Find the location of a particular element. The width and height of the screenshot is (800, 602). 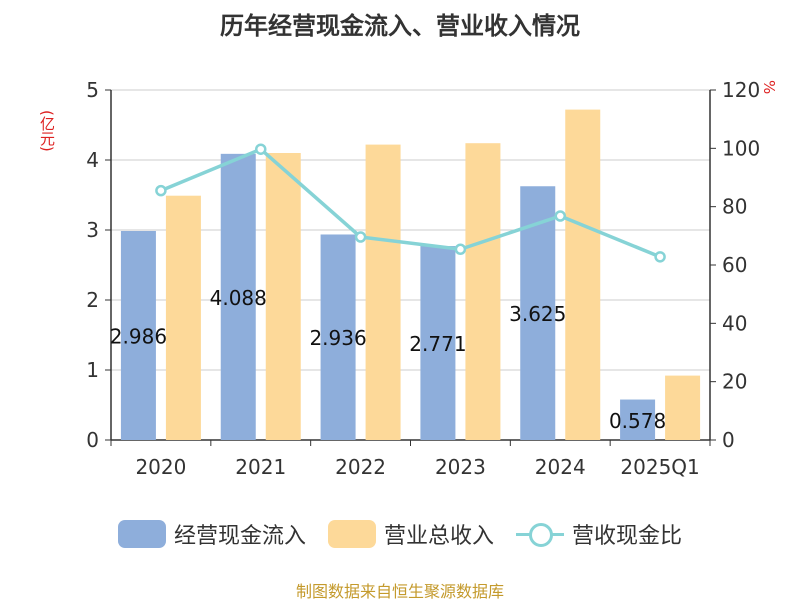

x-axis-tick-label: 2025Q1 is located at coordinates (659, 467).